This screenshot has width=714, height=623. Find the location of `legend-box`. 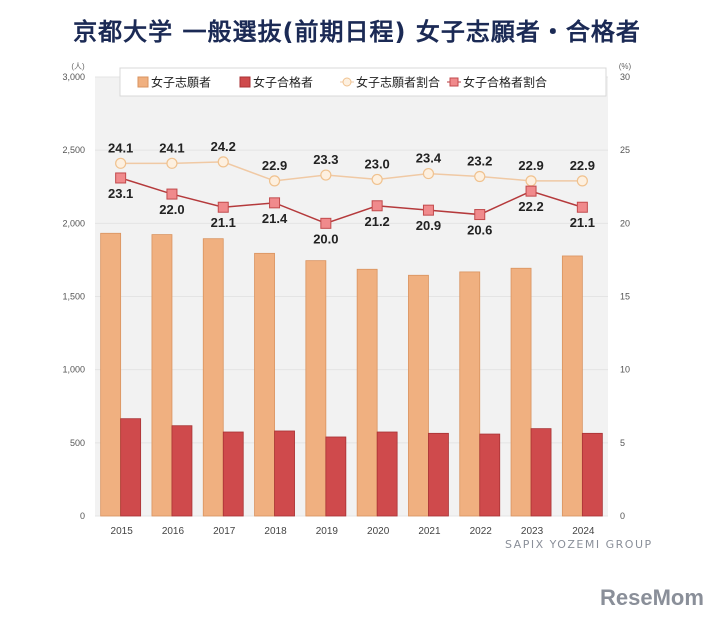

legend-box is located at coordinates (363, 82).